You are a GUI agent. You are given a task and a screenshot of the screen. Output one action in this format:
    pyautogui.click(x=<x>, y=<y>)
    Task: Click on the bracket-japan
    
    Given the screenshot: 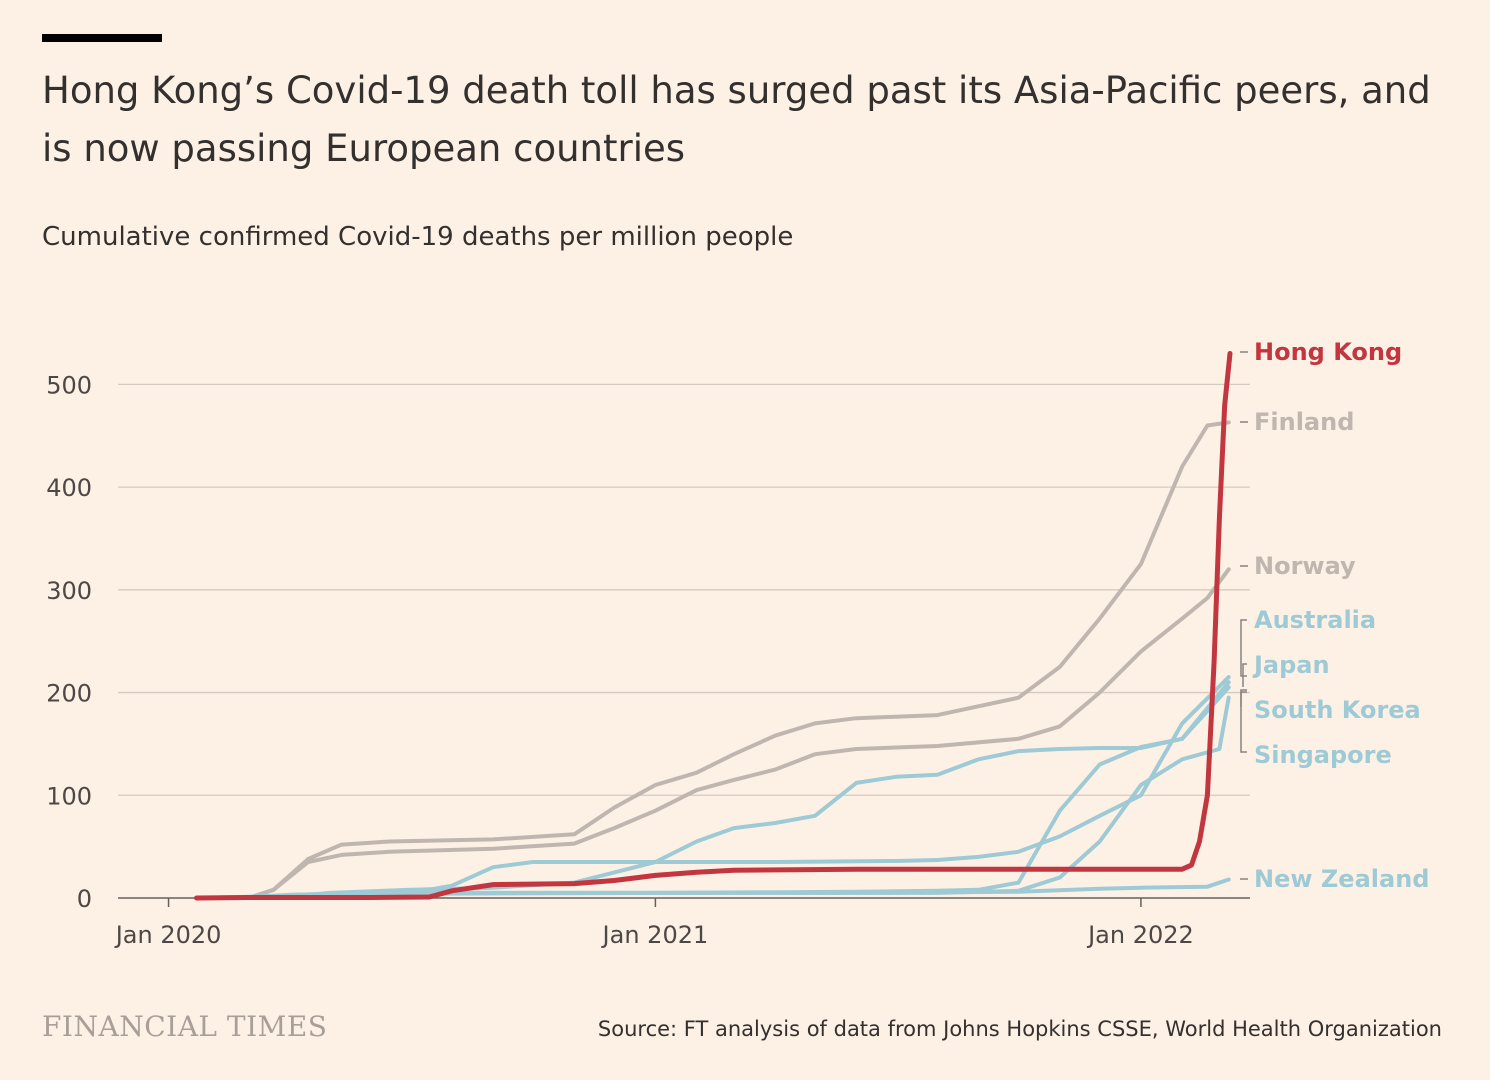 What is the action you would take?
    pyautogui.click(x=1244, y=675)
    